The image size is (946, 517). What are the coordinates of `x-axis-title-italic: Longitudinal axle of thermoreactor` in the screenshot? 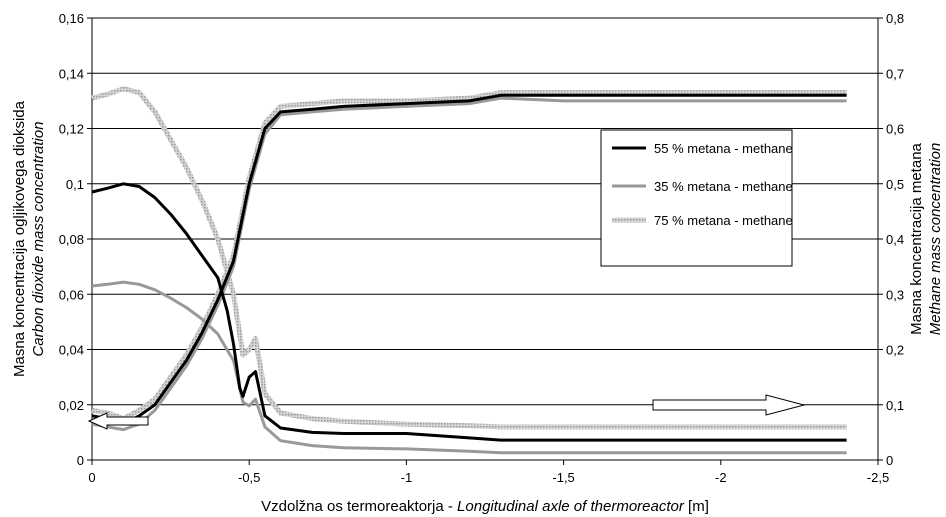 It's located at (571, 506).